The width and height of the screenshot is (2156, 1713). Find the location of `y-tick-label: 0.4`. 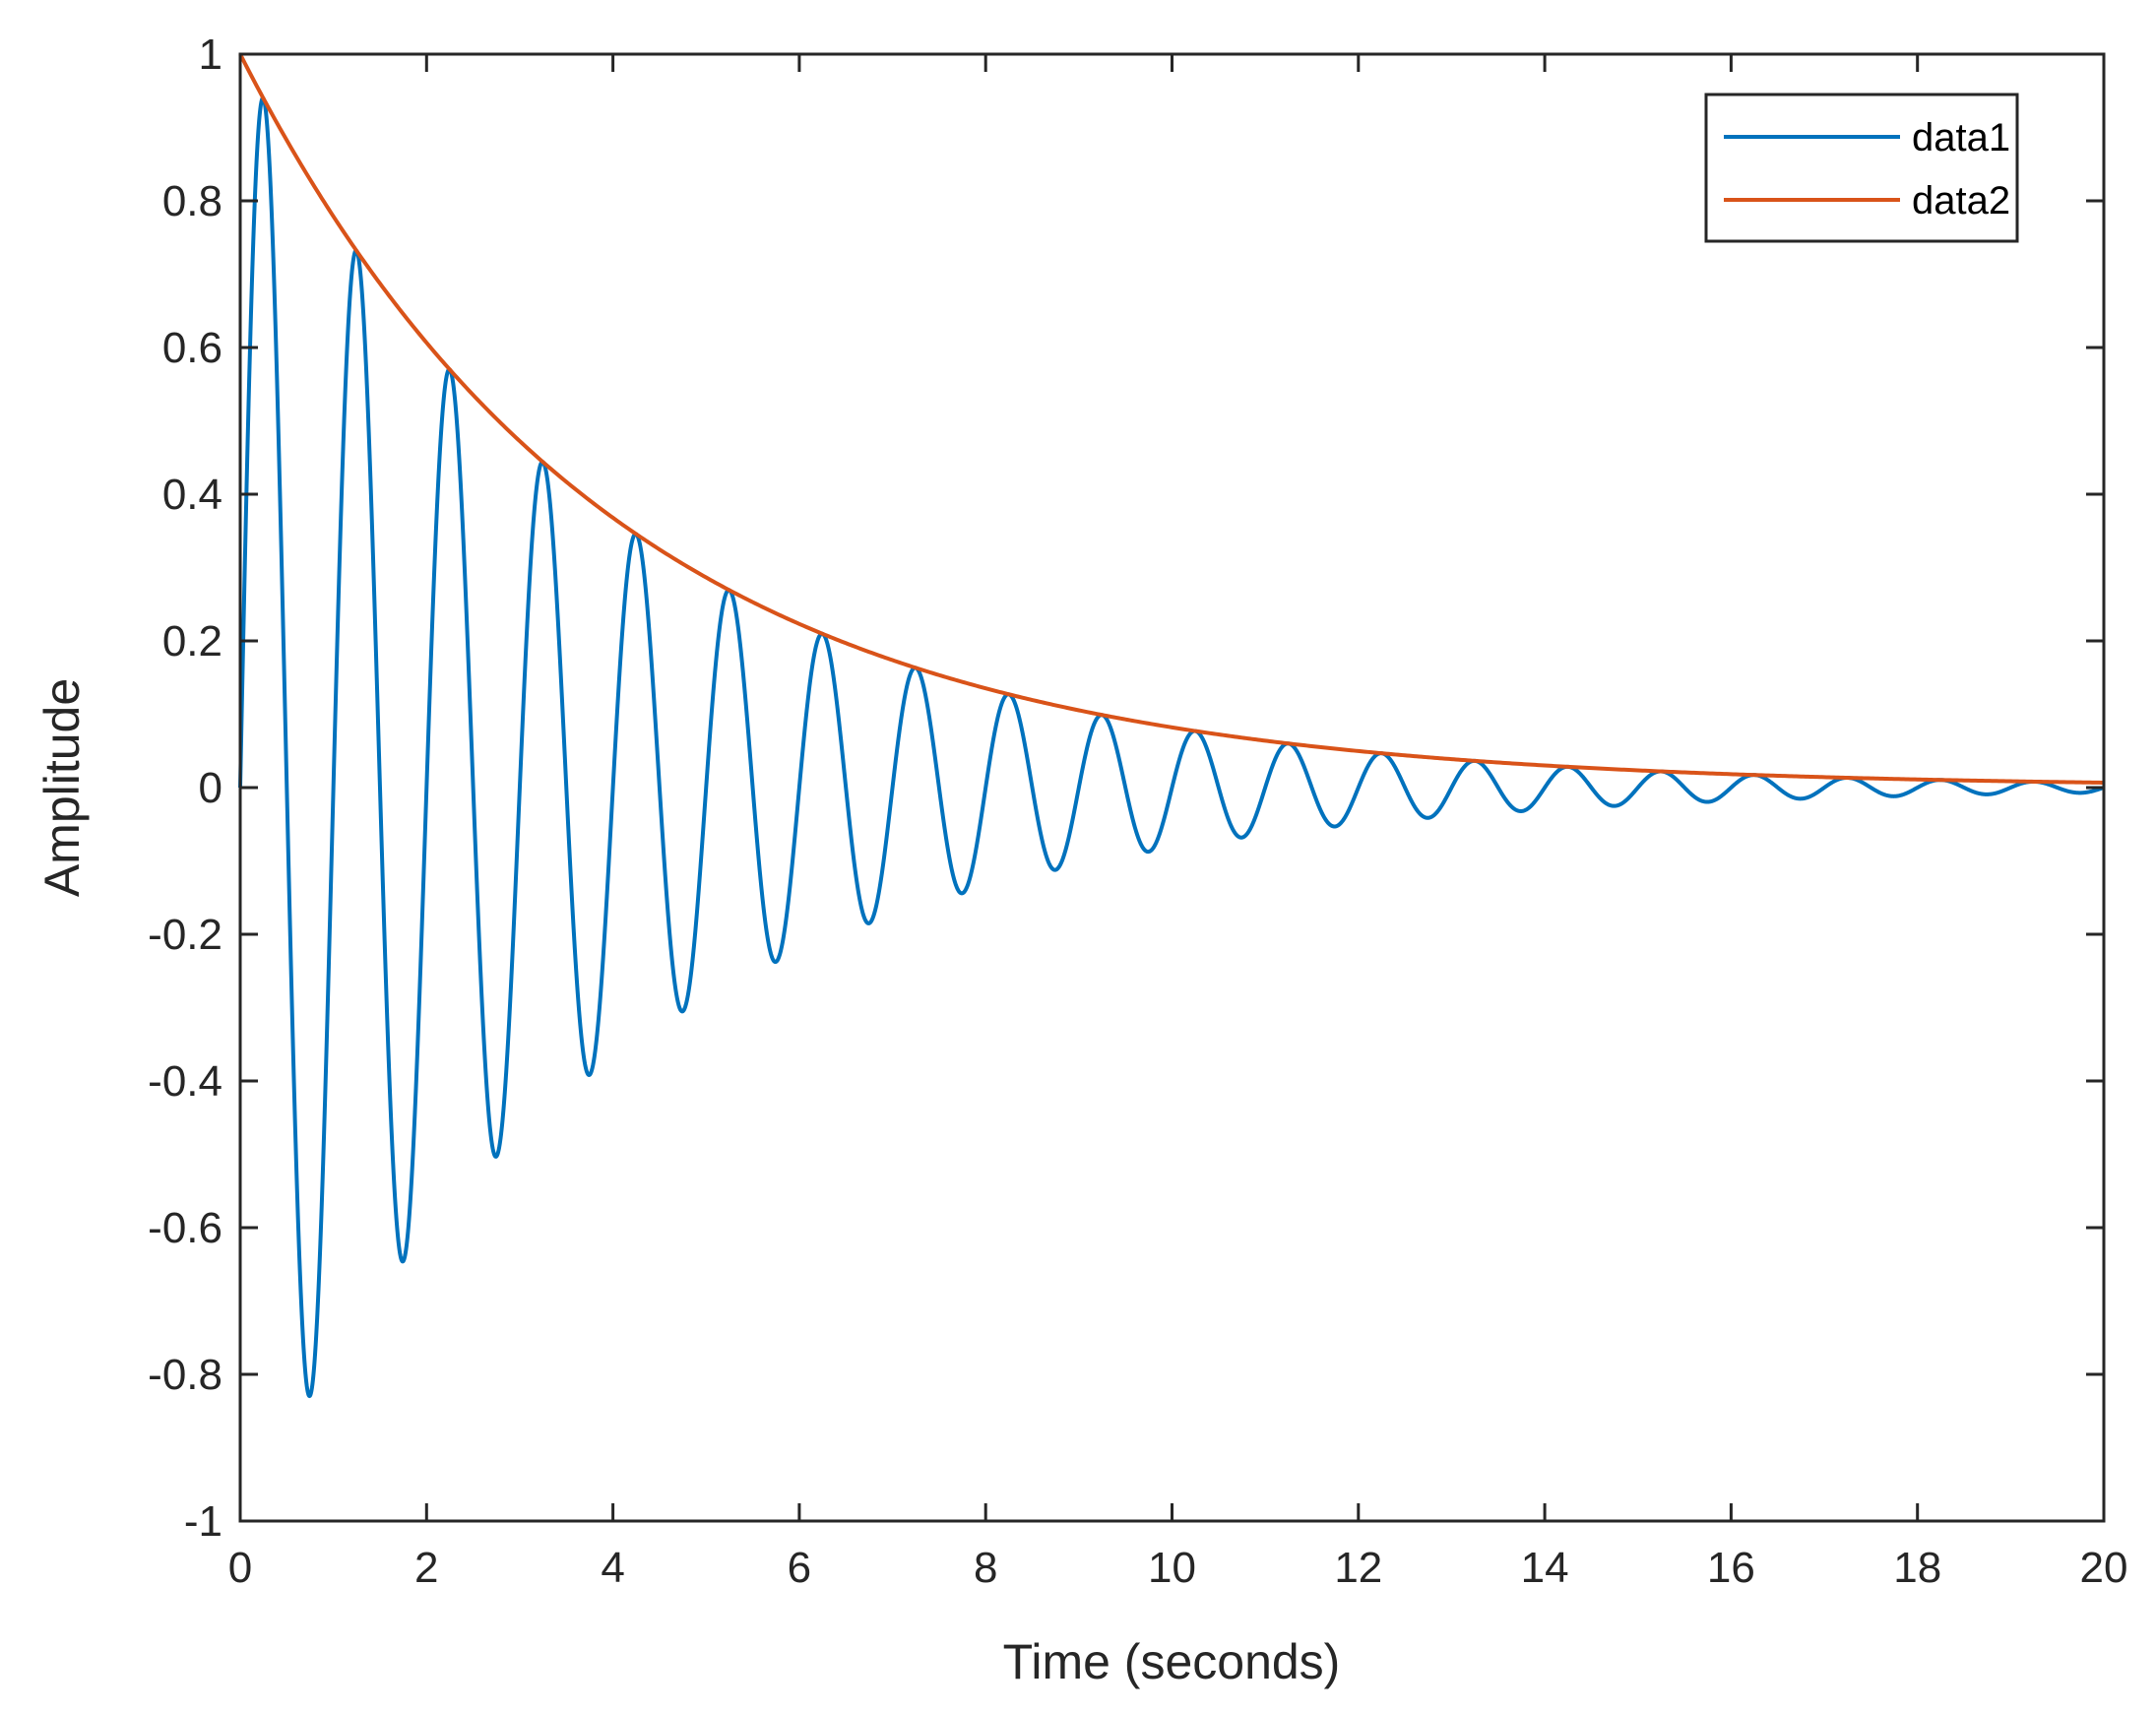

y-tick-label: 0.4 is located at coordinates (192, 495).